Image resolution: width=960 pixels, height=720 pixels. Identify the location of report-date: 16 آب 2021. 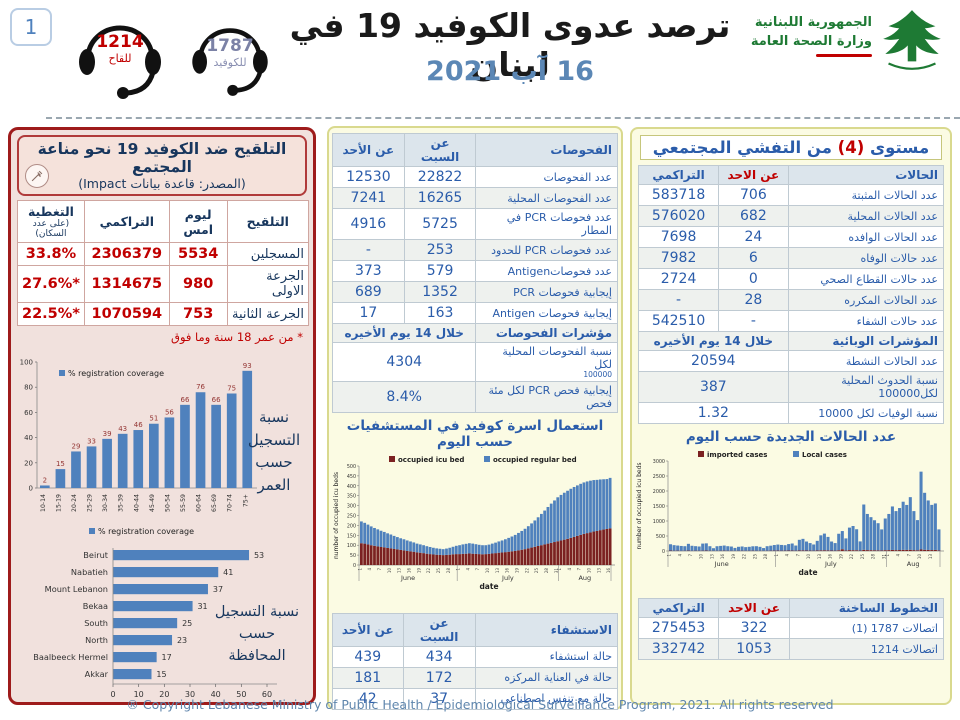
(510, 71).